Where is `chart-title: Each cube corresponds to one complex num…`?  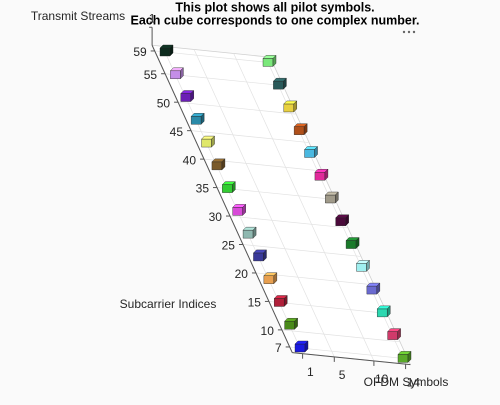 chart-title: Each cube corresponds to one complex num… is located at coordinates (275, 20).